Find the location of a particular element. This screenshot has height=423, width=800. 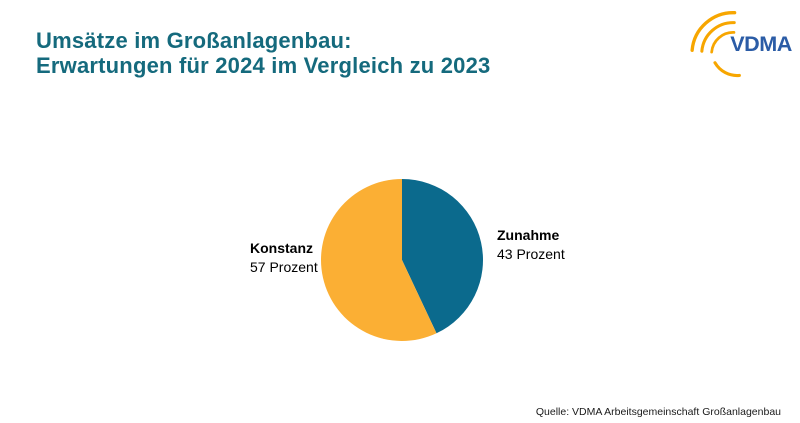

slice-label: Konstanz is located at coordinates (281, 248).